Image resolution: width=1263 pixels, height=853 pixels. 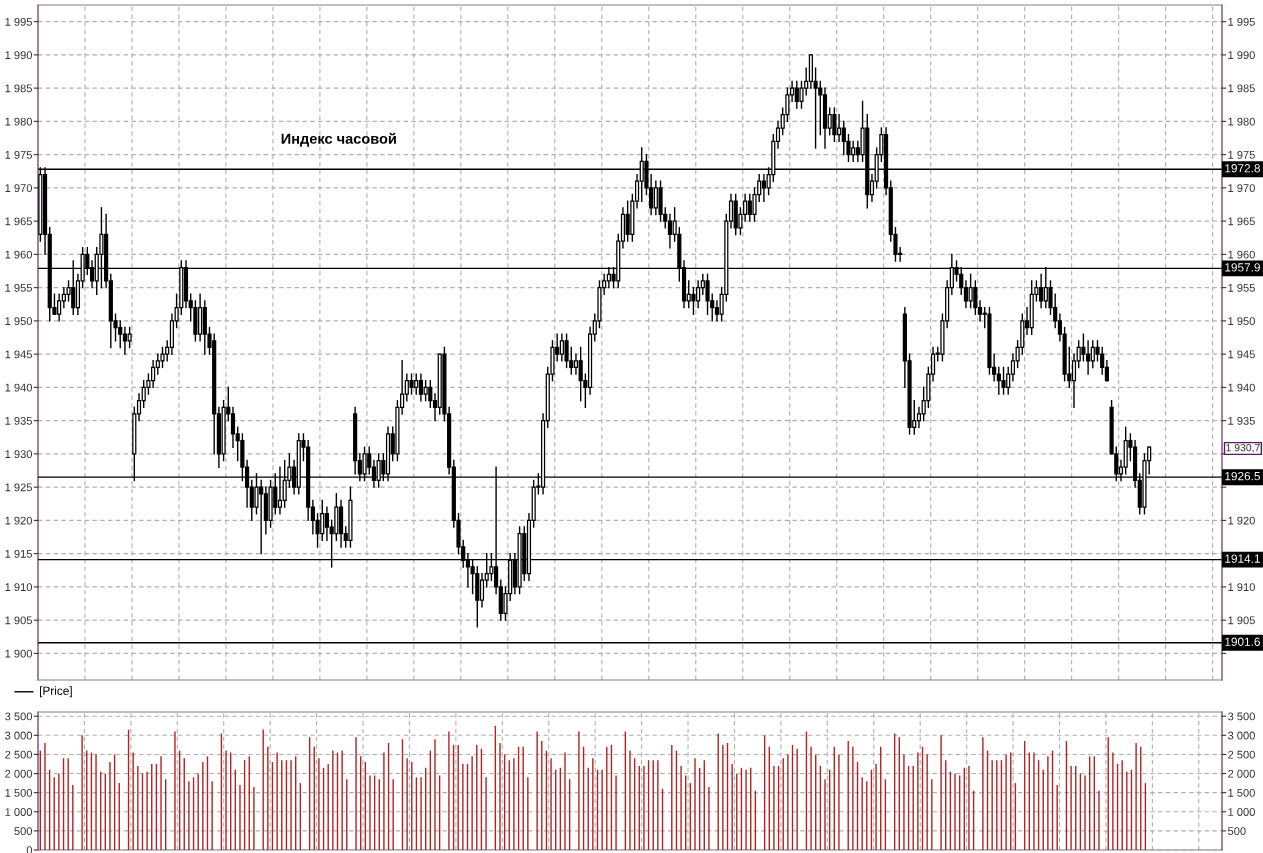 I want to click on y2-tick-label: 1 990, so click(x=1241, y=55).